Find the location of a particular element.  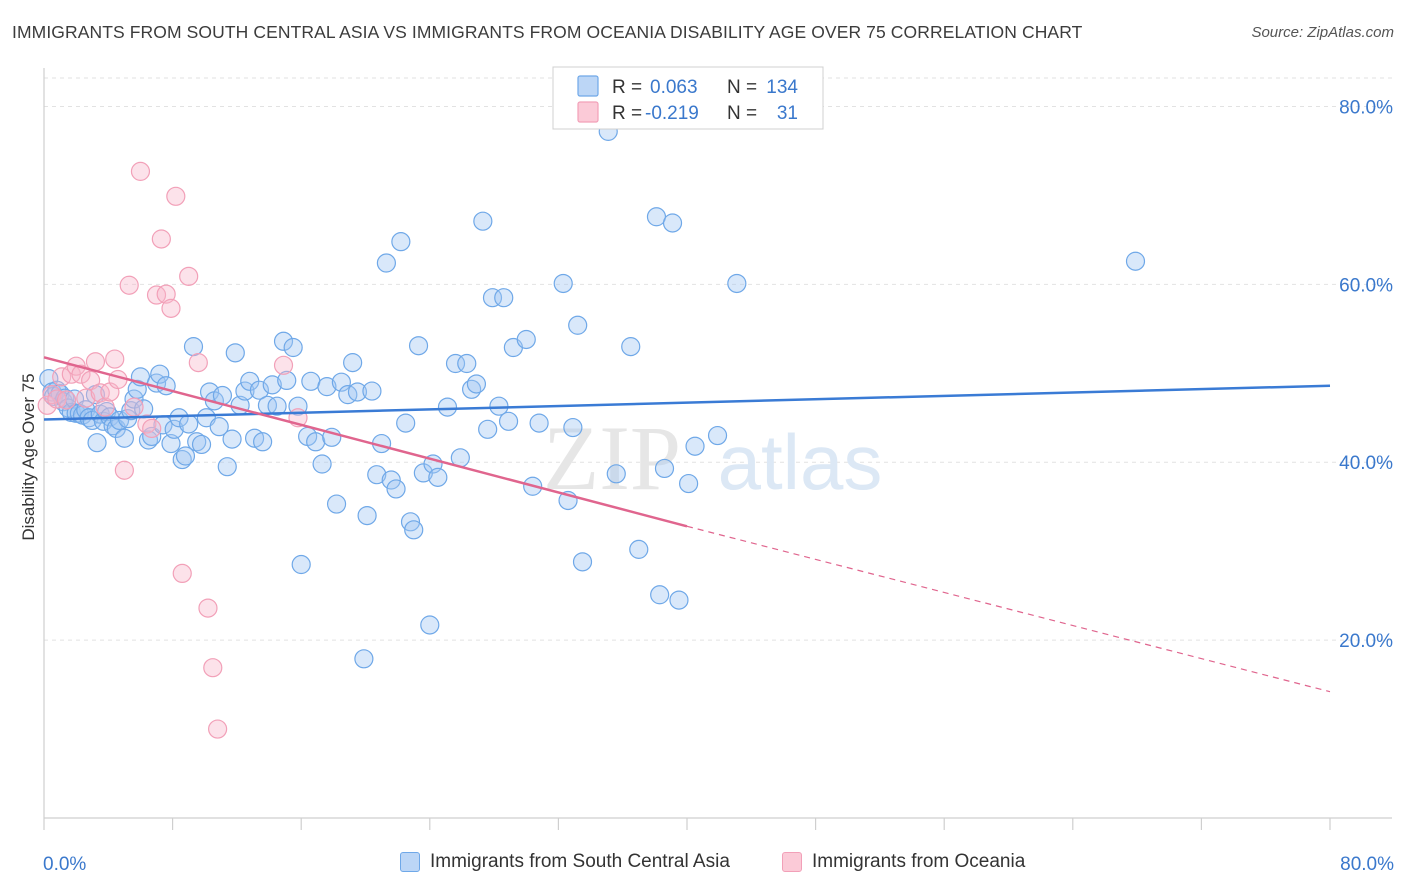

x-tick-max: 80.0% is located at coordinates (1367, 864).